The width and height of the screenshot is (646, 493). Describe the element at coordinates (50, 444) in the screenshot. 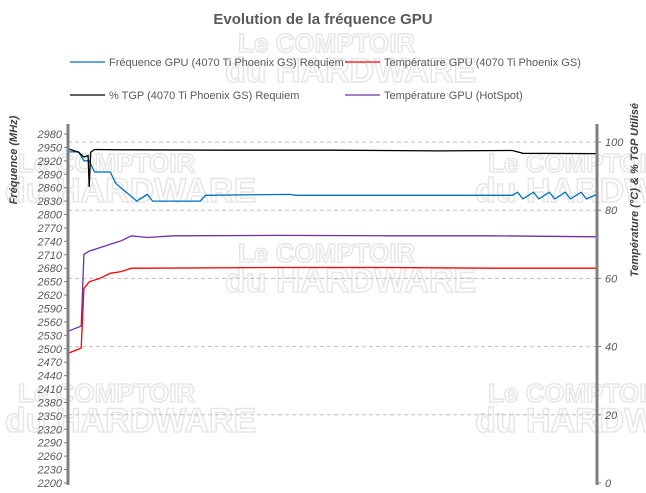

I see `y-tick-label: 2290` at that location.